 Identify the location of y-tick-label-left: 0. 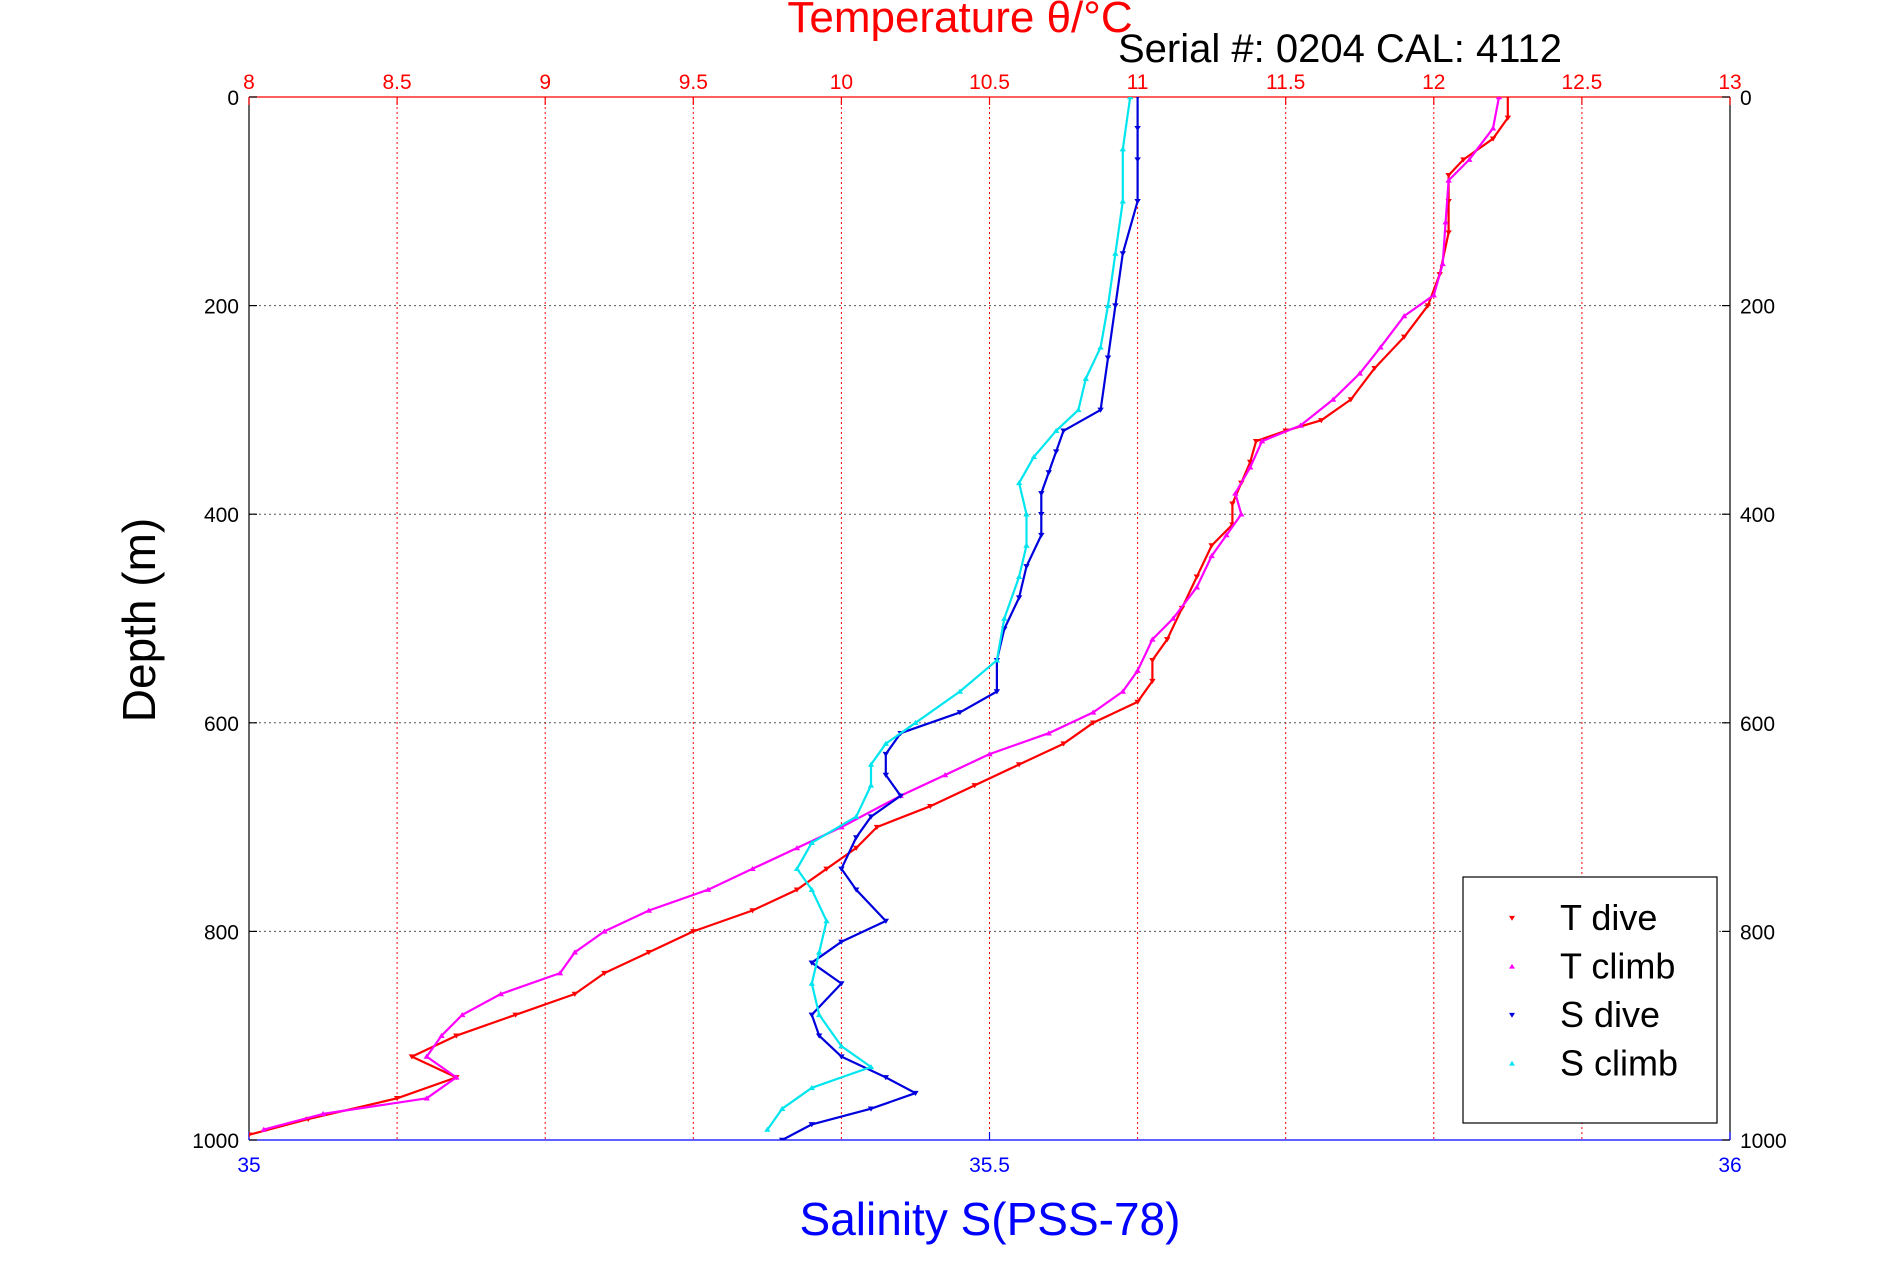
(233, 98).